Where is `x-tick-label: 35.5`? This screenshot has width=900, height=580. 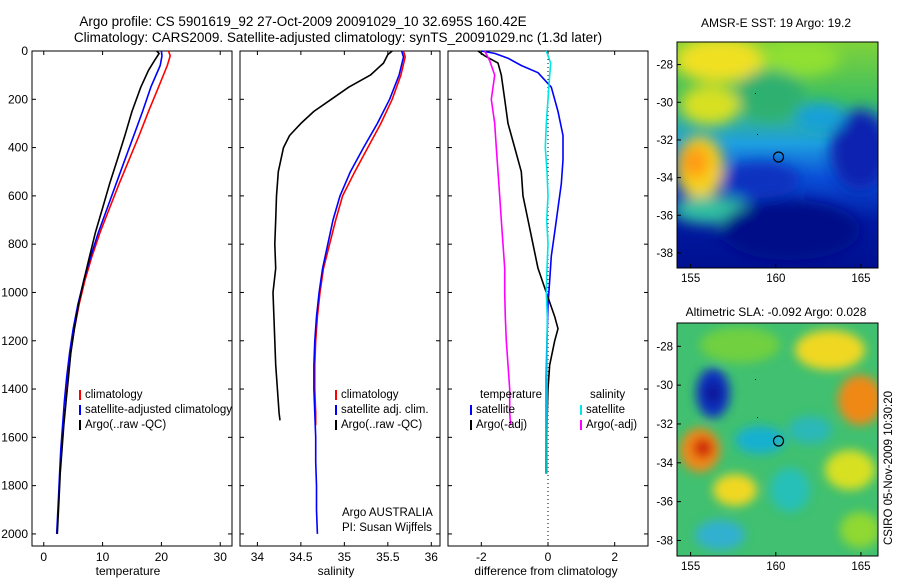 x-tick-label: 35.5 is located at coordinates (388, 557).